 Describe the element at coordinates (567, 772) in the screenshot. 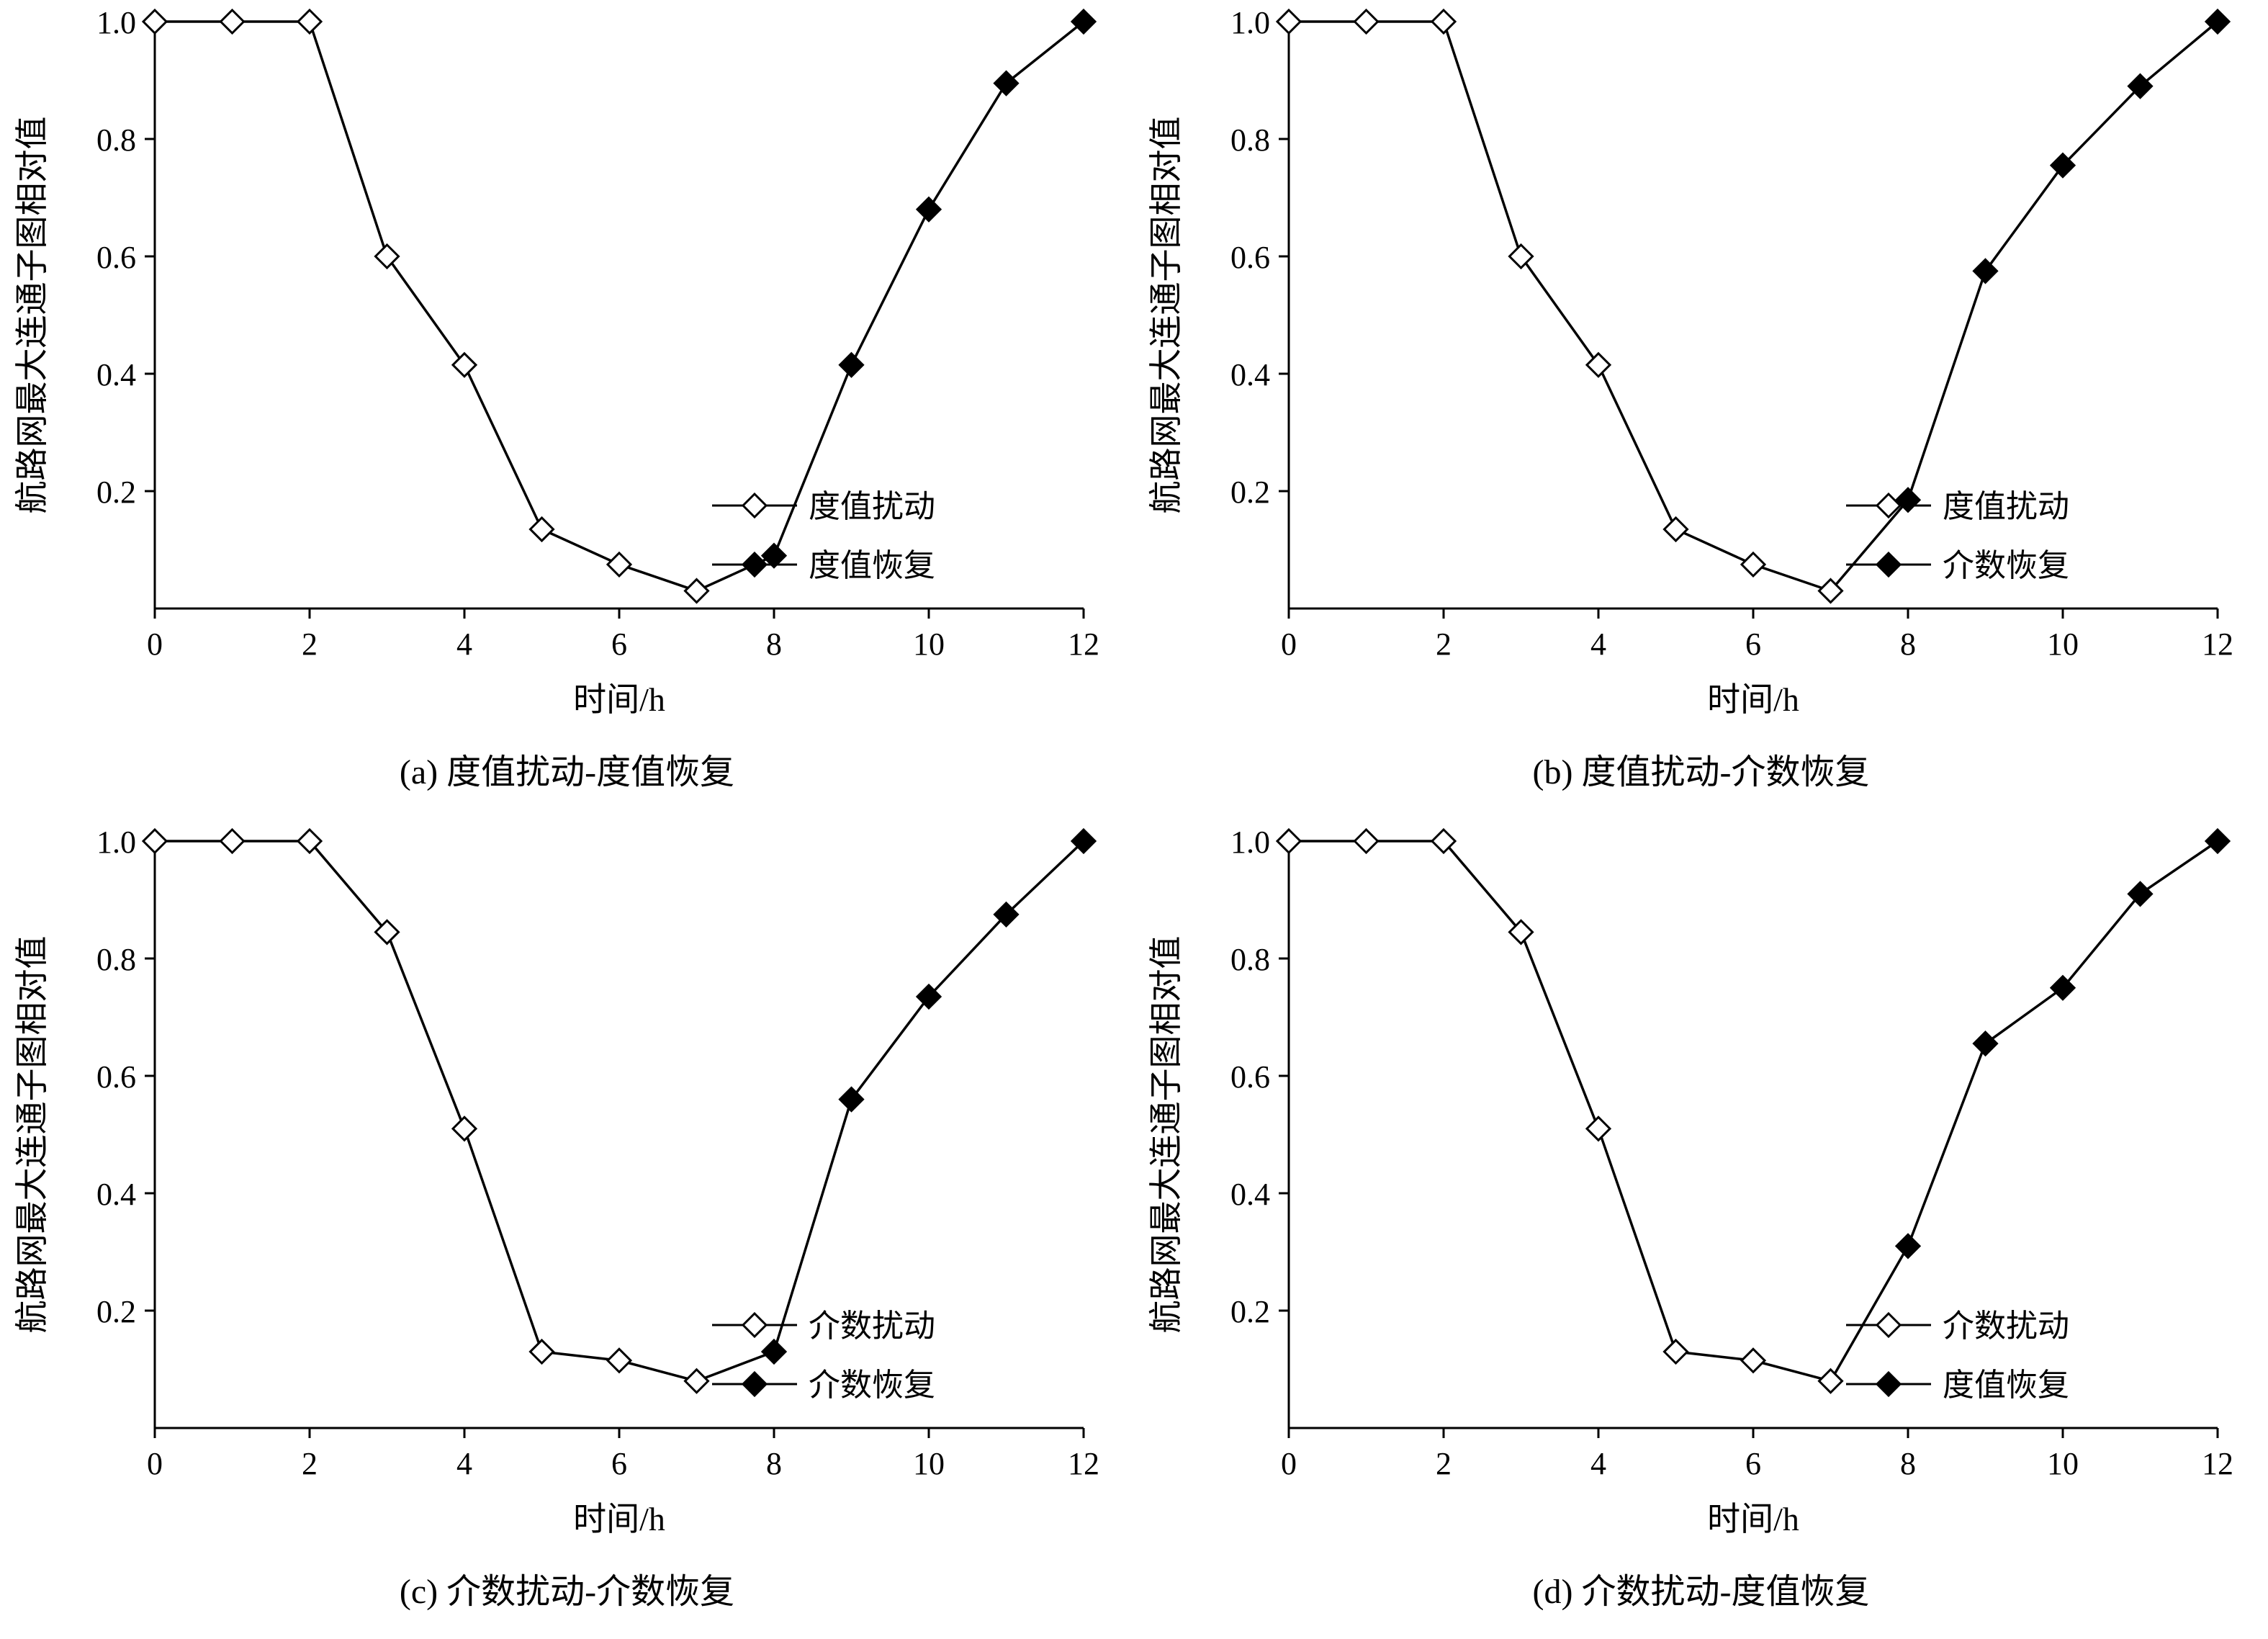

I see `chart-a-caption: (a) 度值扰动-度值恢复` at that location.